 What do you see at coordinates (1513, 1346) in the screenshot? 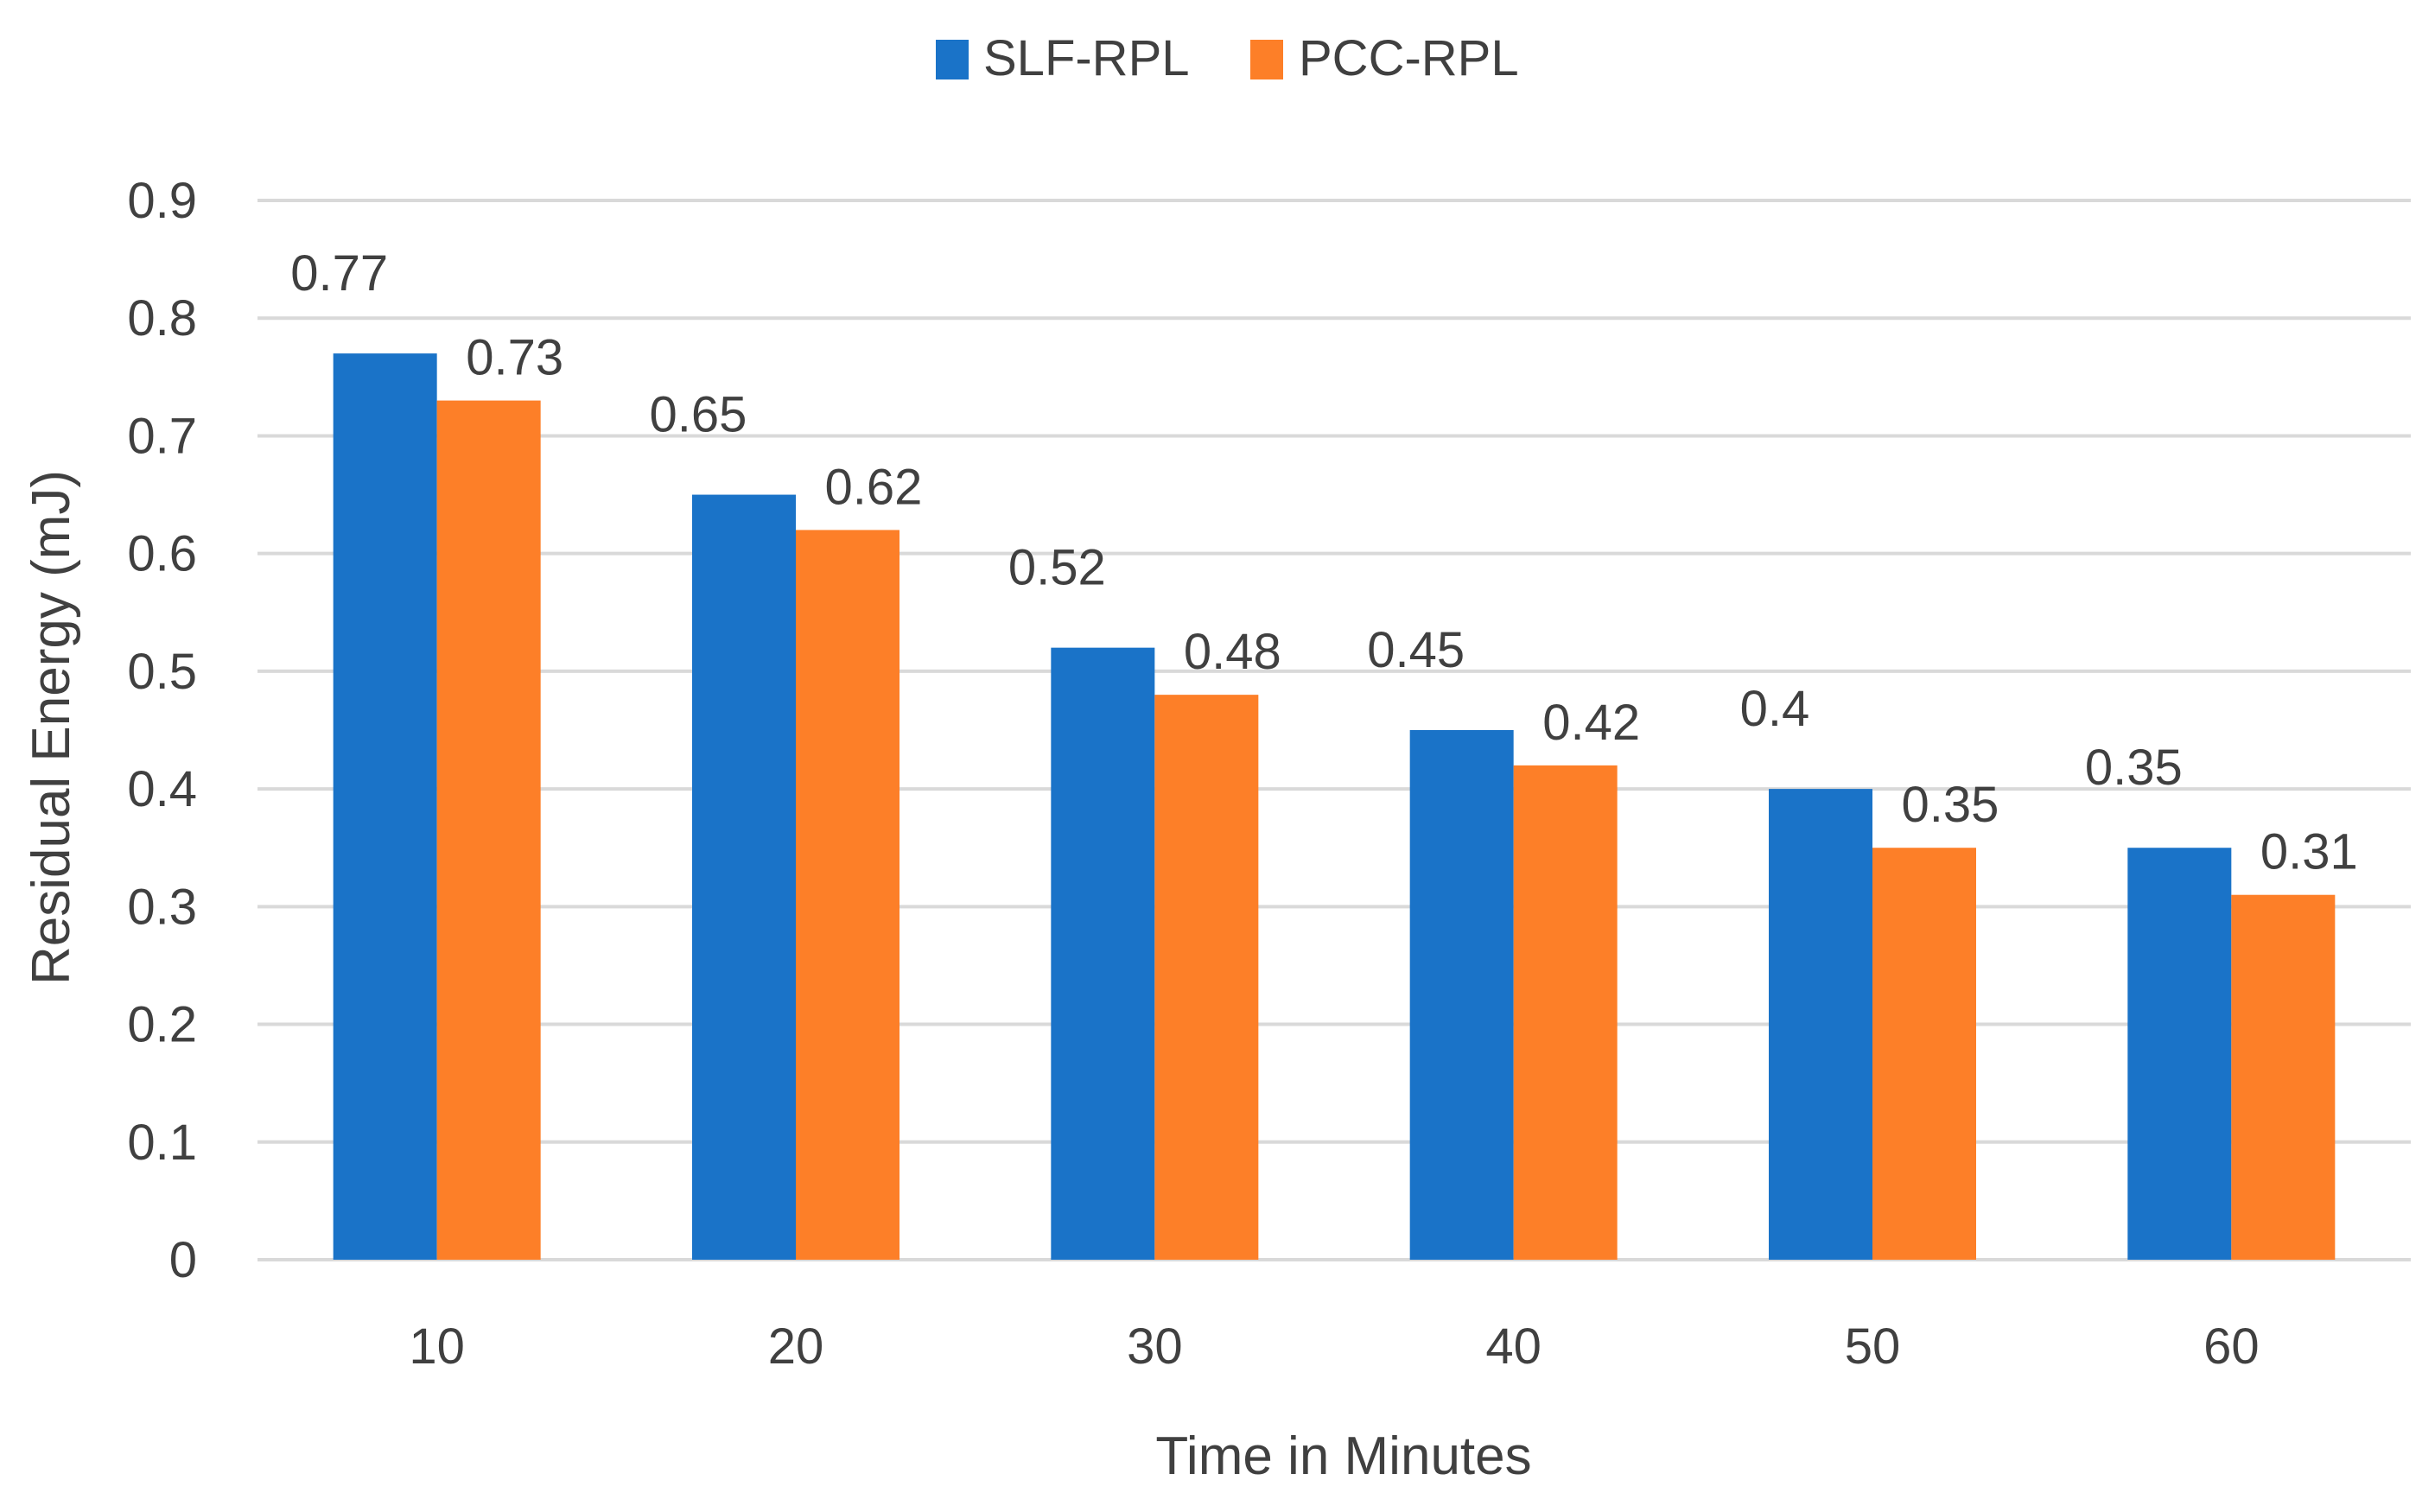
I see `x-tick-label: 40` at bounding box center [1513, 1346].